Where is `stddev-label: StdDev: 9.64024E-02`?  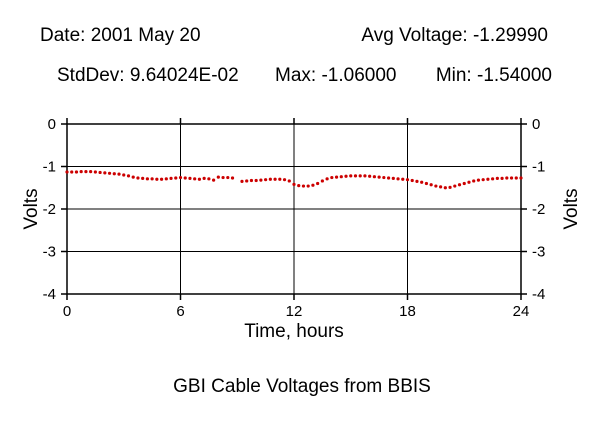 stddev-label: StdDev: 9.64024E-02 is located at coordinates (148, 75).